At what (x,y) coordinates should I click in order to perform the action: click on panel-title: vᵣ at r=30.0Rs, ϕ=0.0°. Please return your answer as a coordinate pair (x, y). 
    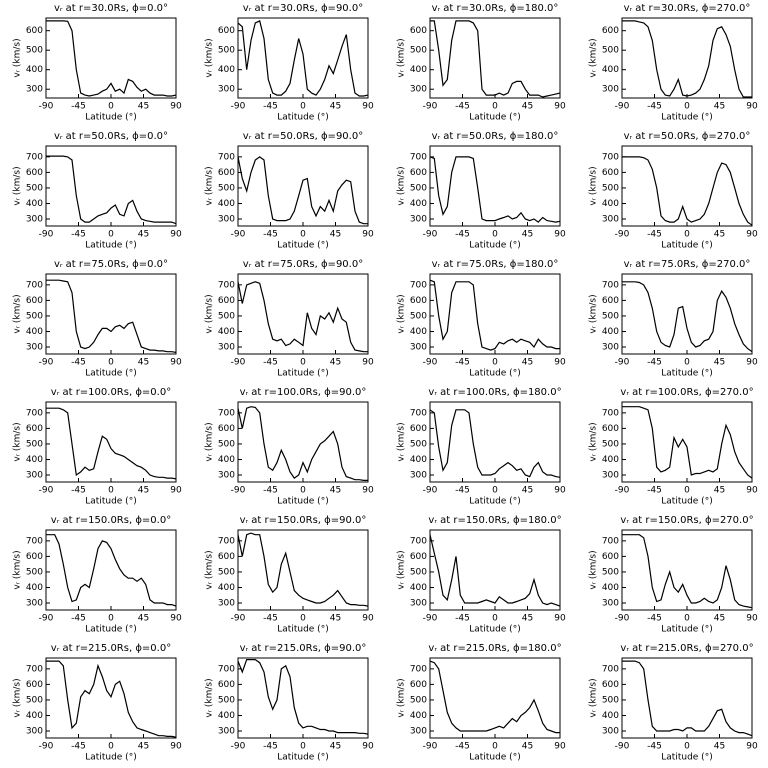
    Looking at the image, I should click on (111, 8).